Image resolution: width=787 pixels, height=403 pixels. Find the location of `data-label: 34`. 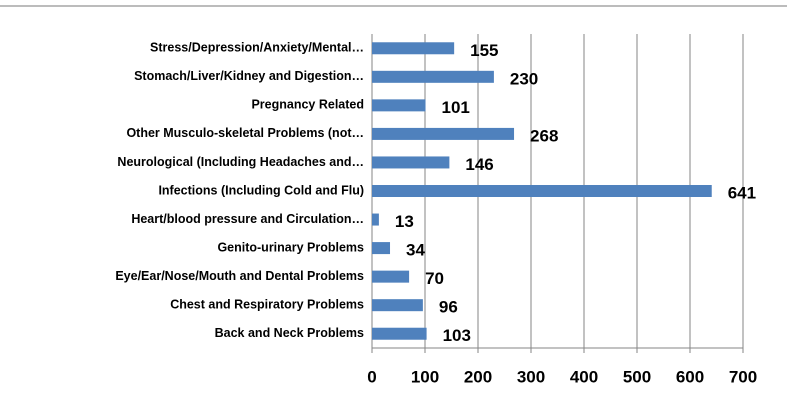

data-label: 34 is located at coordinates (415, 250).